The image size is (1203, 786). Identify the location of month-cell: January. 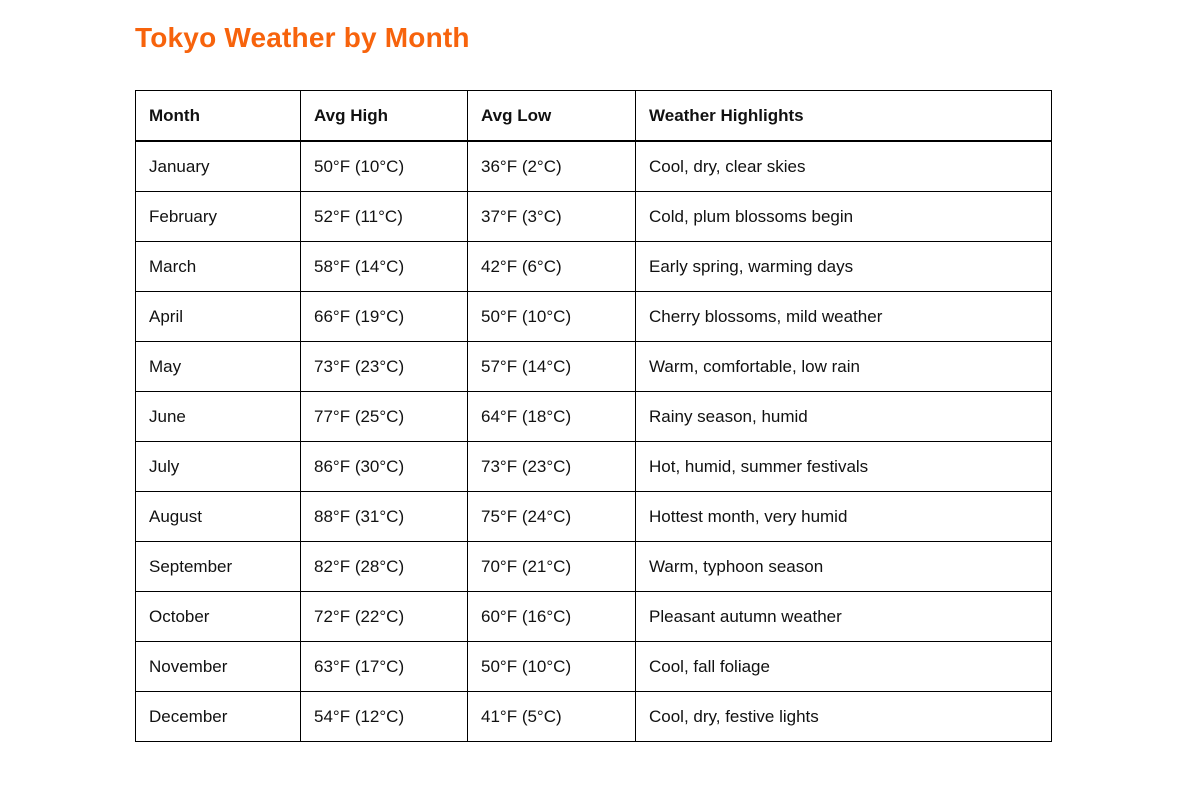
(218, 166).